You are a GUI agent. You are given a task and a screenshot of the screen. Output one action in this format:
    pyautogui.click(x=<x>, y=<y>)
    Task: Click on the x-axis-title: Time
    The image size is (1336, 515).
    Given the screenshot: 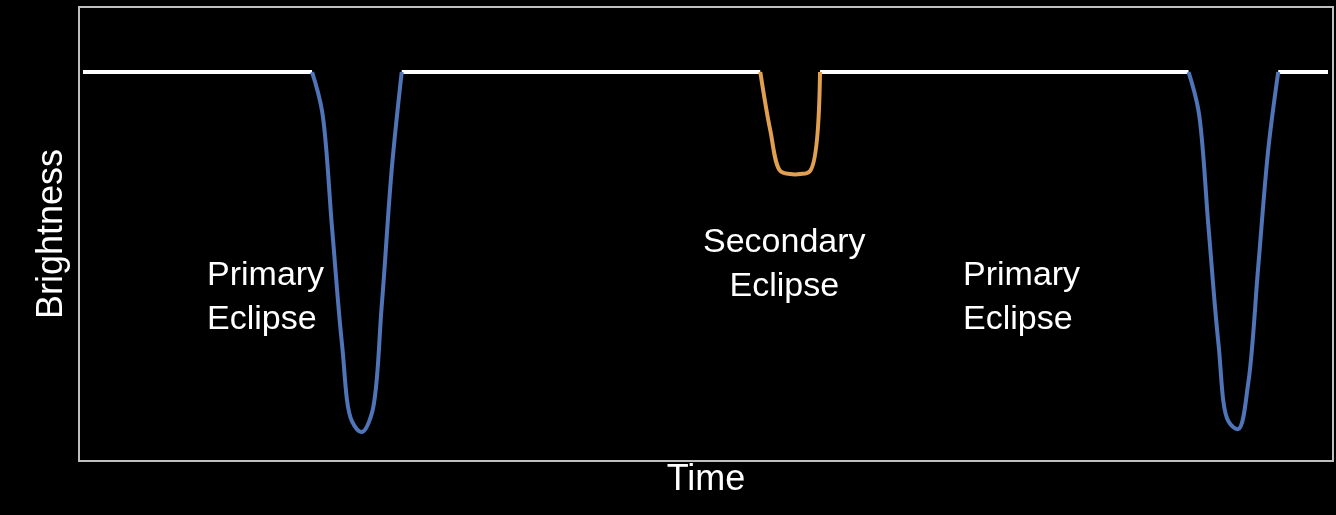 What is the action you would take?
    pyautogui.click(x=706, y=478)
    